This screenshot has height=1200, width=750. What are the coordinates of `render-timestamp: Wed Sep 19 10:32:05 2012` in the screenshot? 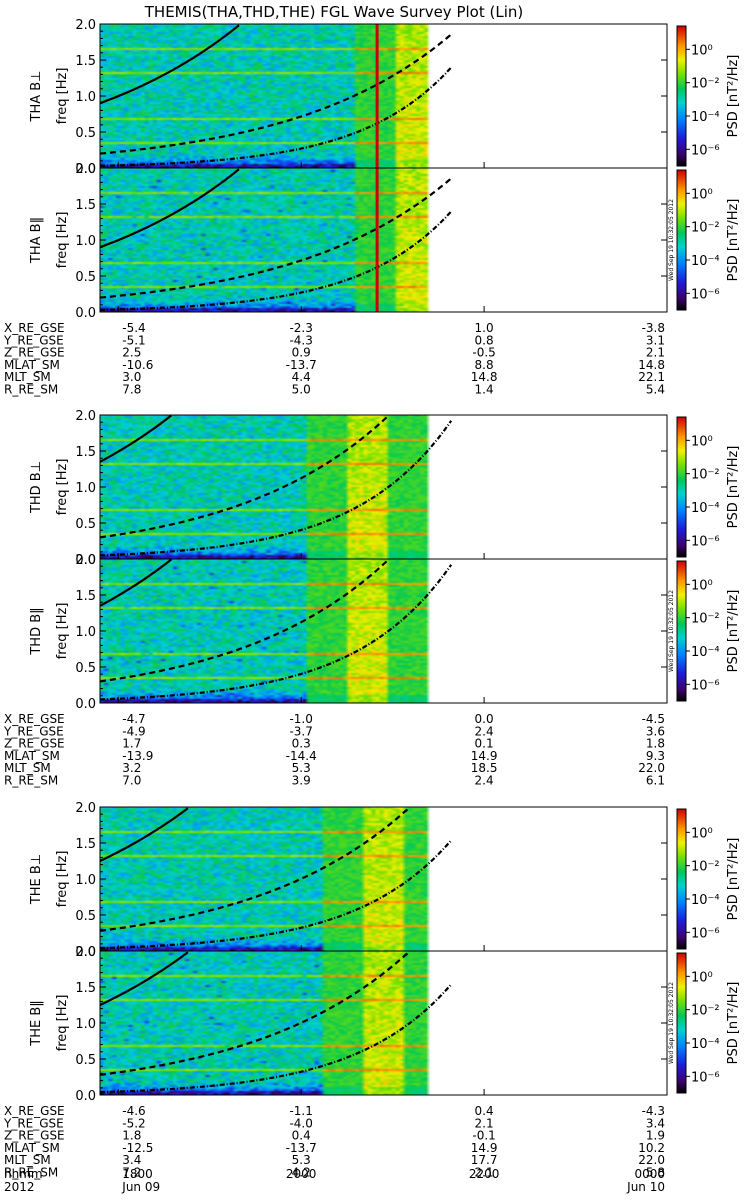 It's located at (671, 631).